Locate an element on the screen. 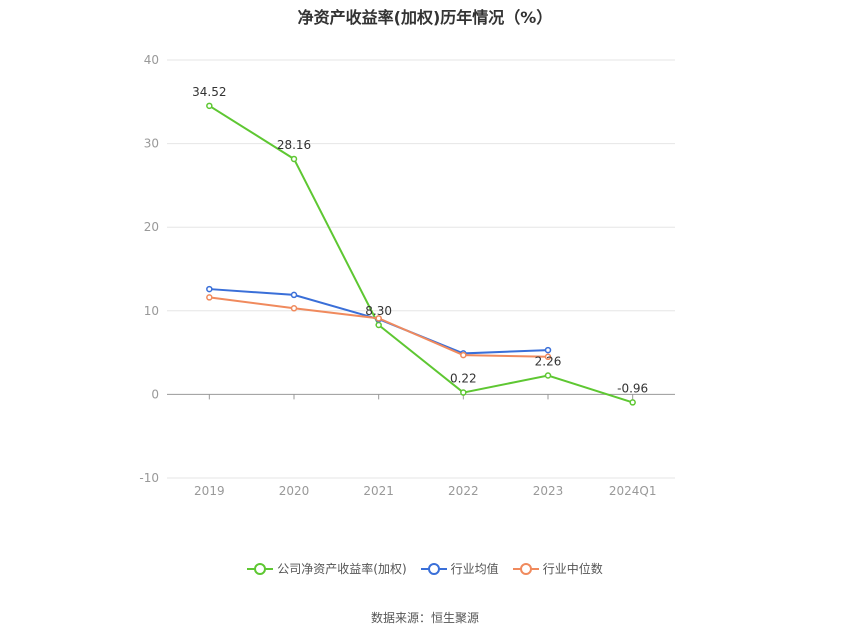 The image size is (850, 637). y-tick-label: 10 is located at coordinates (151, 311).